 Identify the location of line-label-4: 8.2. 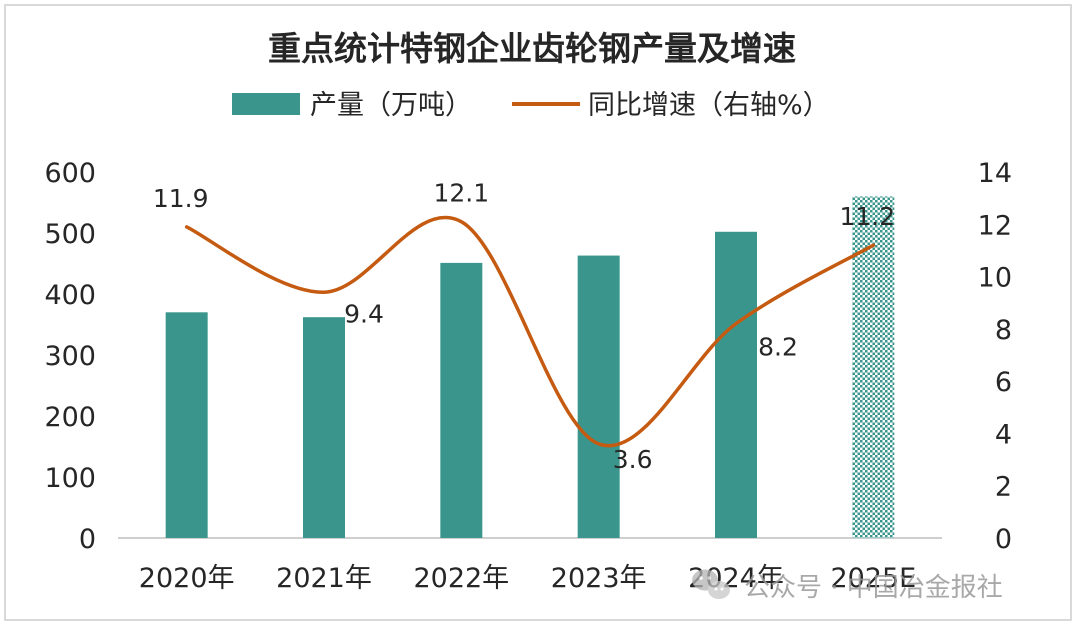
(778, 347).